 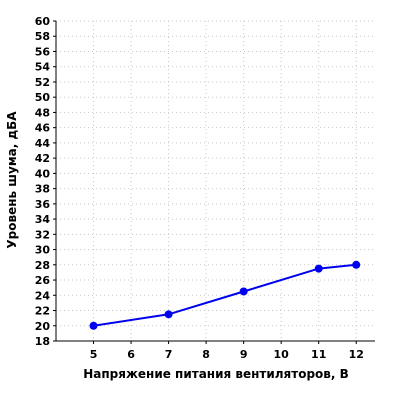 What do you see at coordinates (43, 280) in the screenshot?
I see `y-tick-label: 26` at bounding box center [43, 280].